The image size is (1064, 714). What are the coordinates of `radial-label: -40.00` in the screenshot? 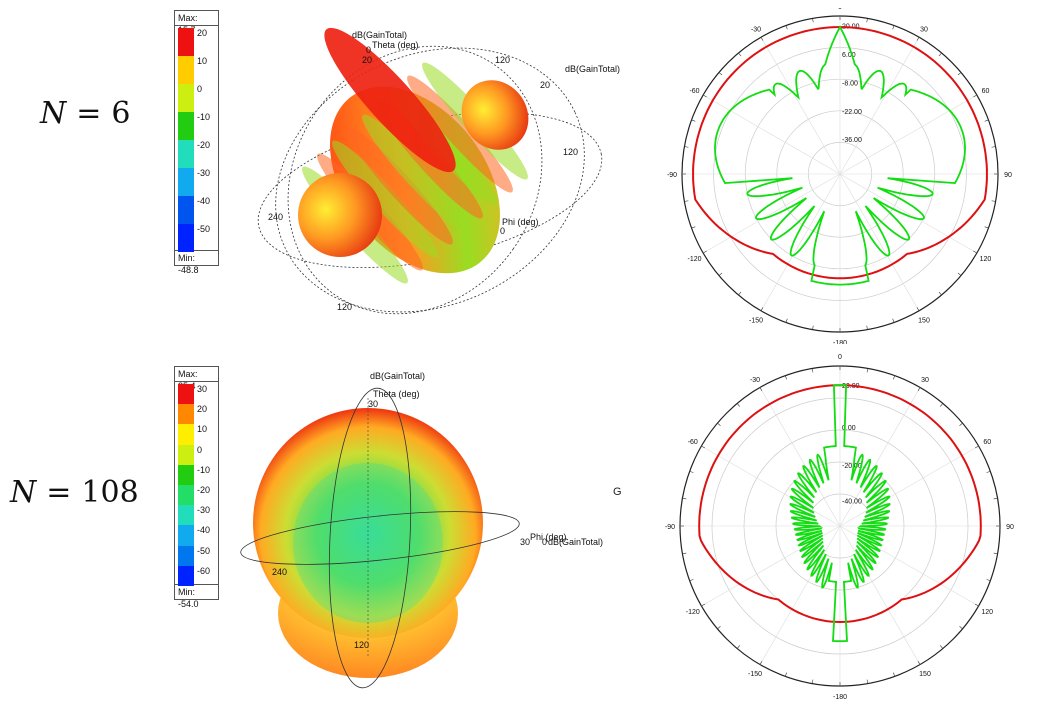 It's located at (852, 501).